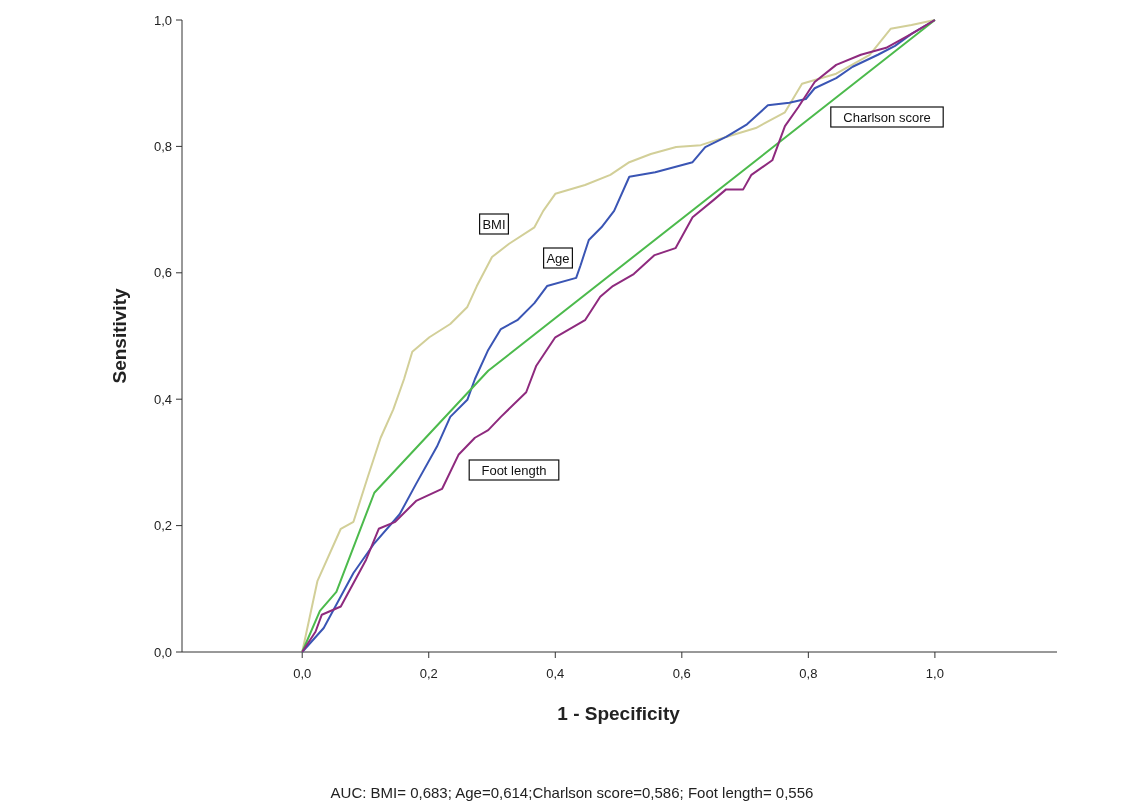 This screenshot has height=812, width=1145. What do you see at coordinates (555, 673) in the screenshot?
I see `x-tick-label: 0,4` at bounding box center [555, 673].